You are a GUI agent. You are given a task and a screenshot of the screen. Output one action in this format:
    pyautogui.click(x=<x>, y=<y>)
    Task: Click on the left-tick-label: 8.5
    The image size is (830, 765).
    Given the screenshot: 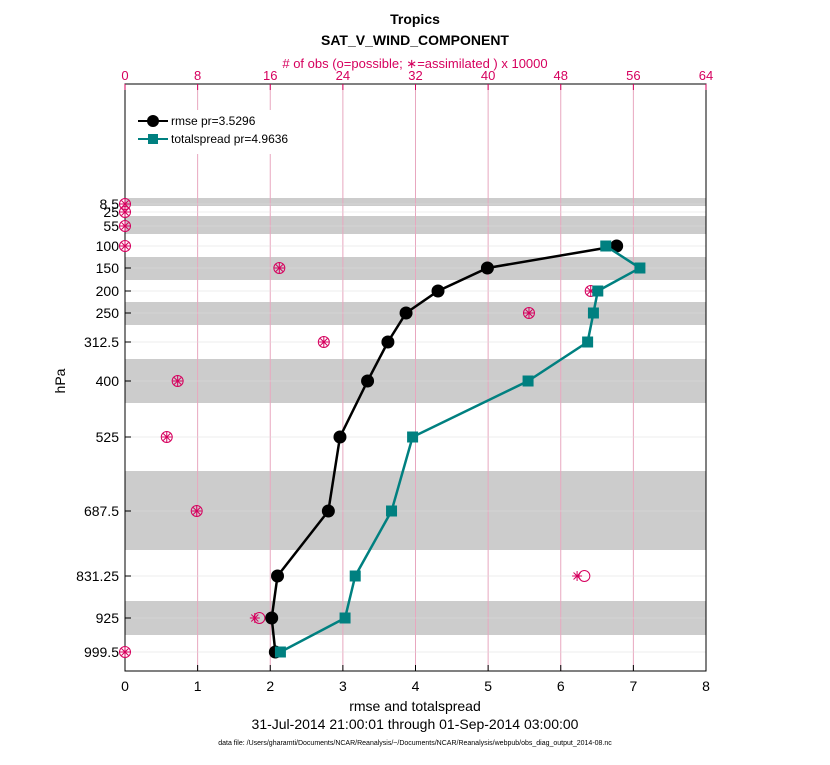 What is the action you would take?
    pyautogui.click(x=110, y=204)
    